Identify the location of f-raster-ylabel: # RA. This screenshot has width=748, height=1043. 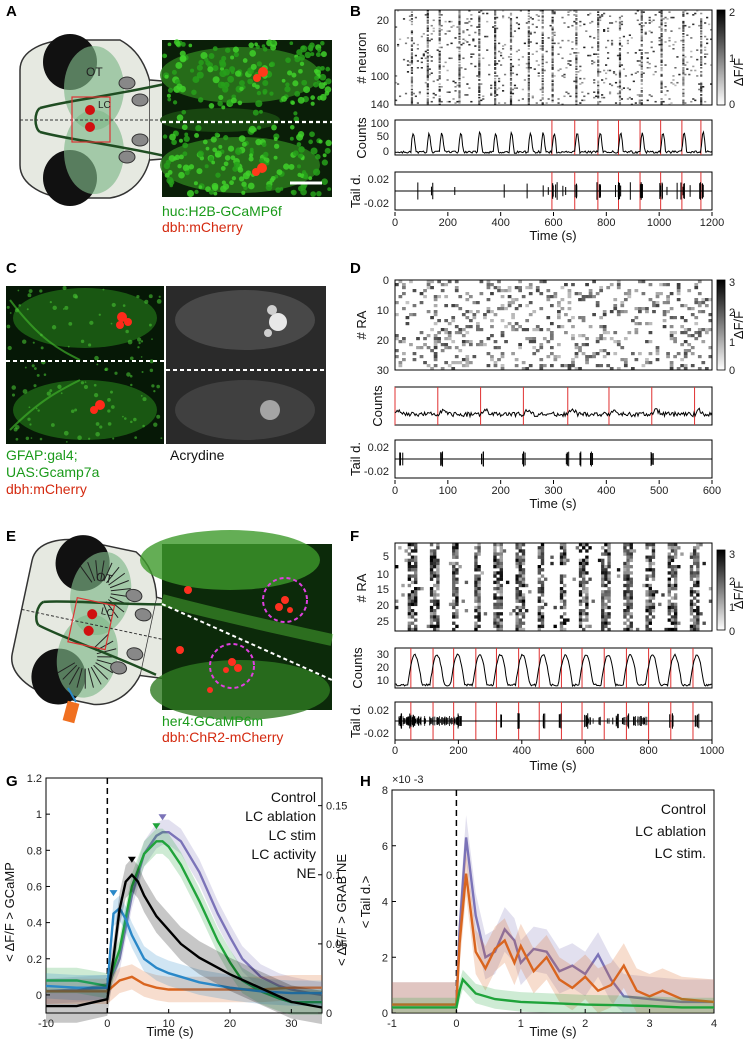
(361, 587).